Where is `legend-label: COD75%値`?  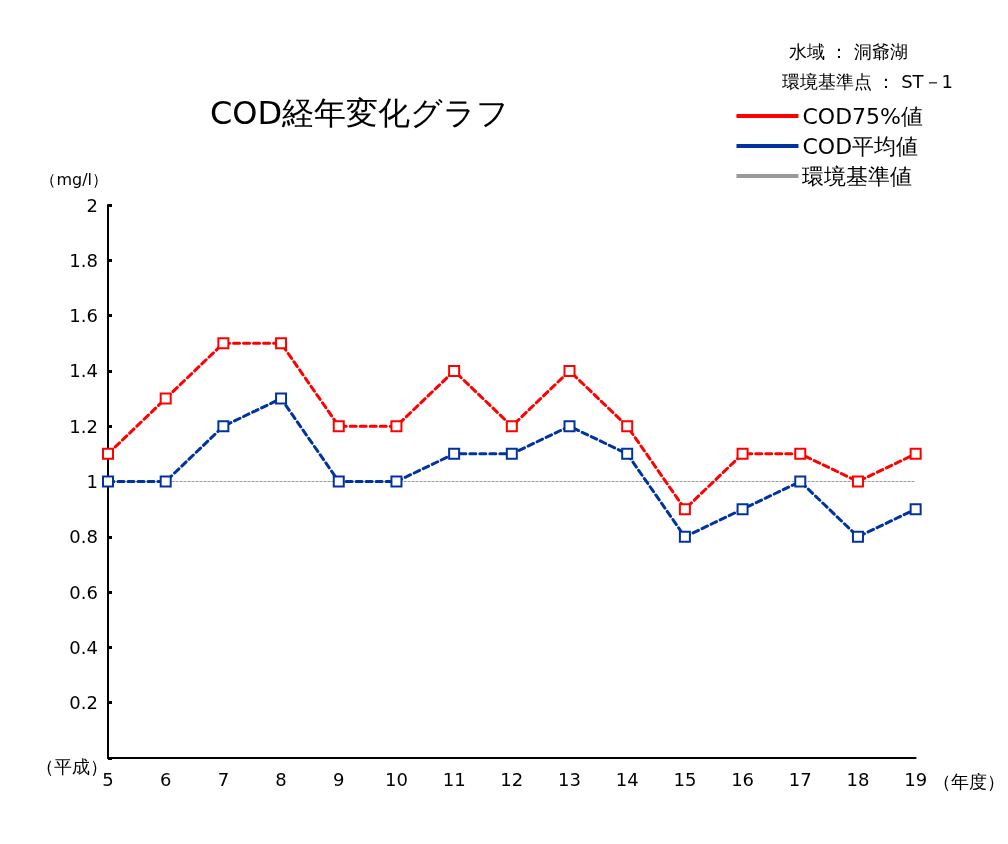
legend-label: COD75%値 is located at coordinates (863, 116).